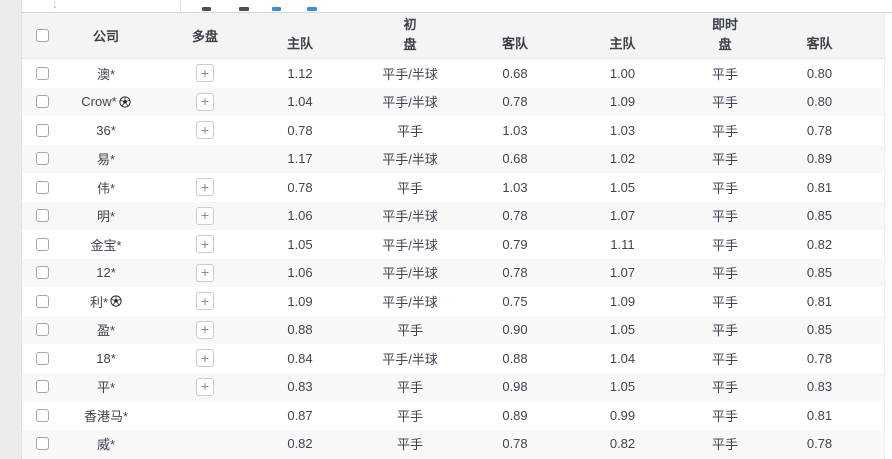 The image size is (892, 459). Describe the element at coordinates (515, 73) in the screenshot. I see `initial-away-odds: 0.68` at that location.